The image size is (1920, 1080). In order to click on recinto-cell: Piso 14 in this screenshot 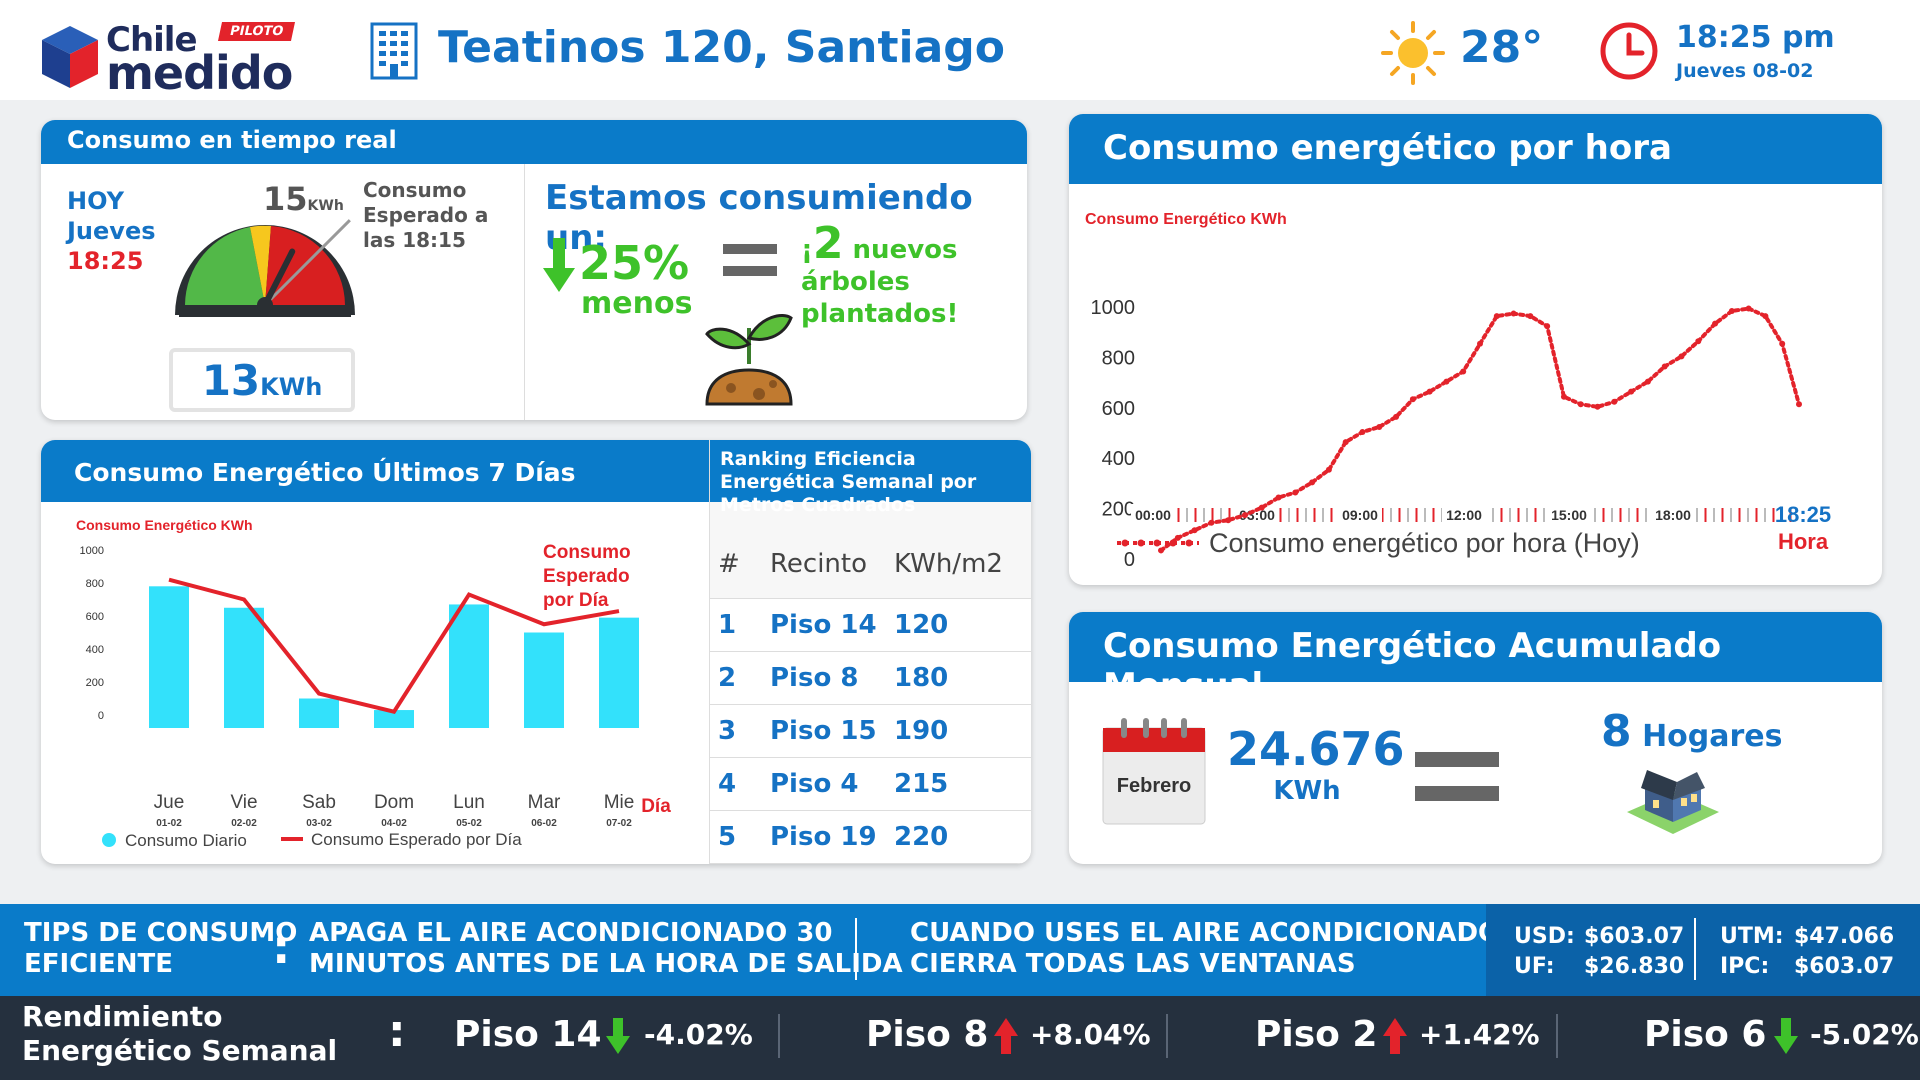, I will do `click(832, 625)`.